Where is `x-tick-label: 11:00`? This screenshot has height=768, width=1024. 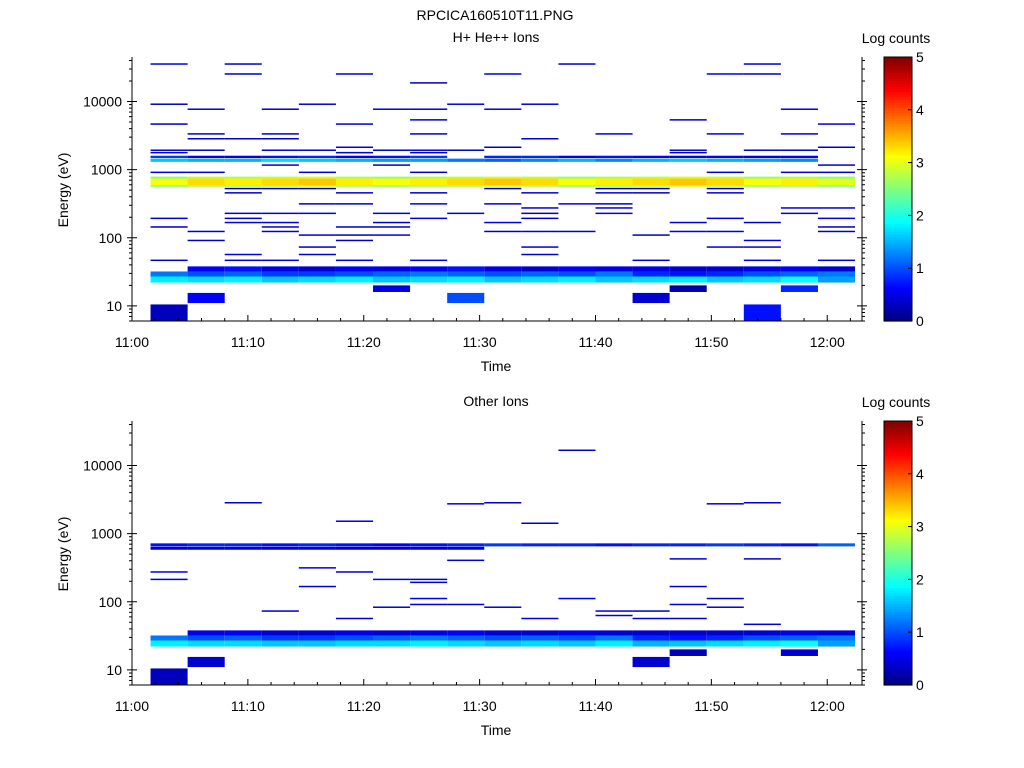
x-tick-label: 11:00 is located at coordinates (132, 706).